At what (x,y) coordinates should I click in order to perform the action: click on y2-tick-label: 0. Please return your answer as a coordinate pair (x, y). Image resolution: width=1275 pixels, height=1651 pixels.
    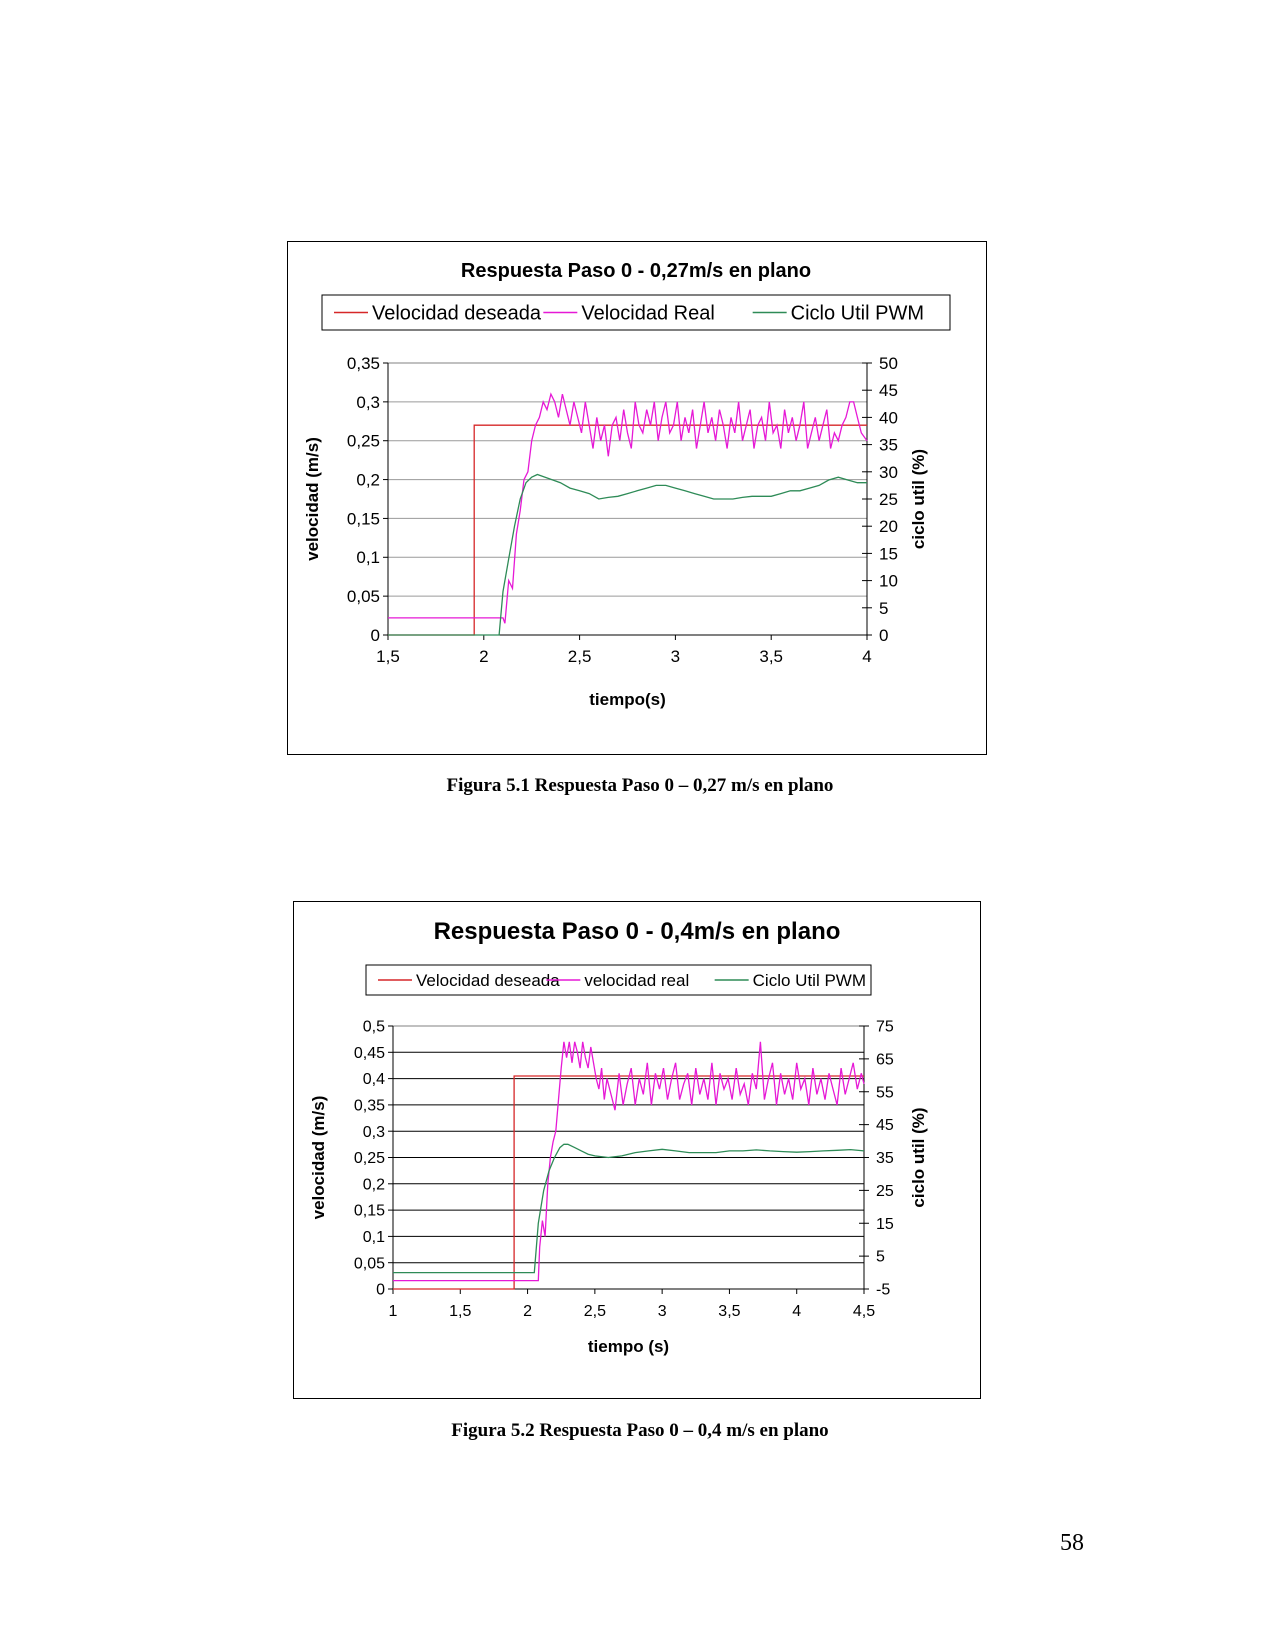
    Looking at the image, I should click on (883, 635).